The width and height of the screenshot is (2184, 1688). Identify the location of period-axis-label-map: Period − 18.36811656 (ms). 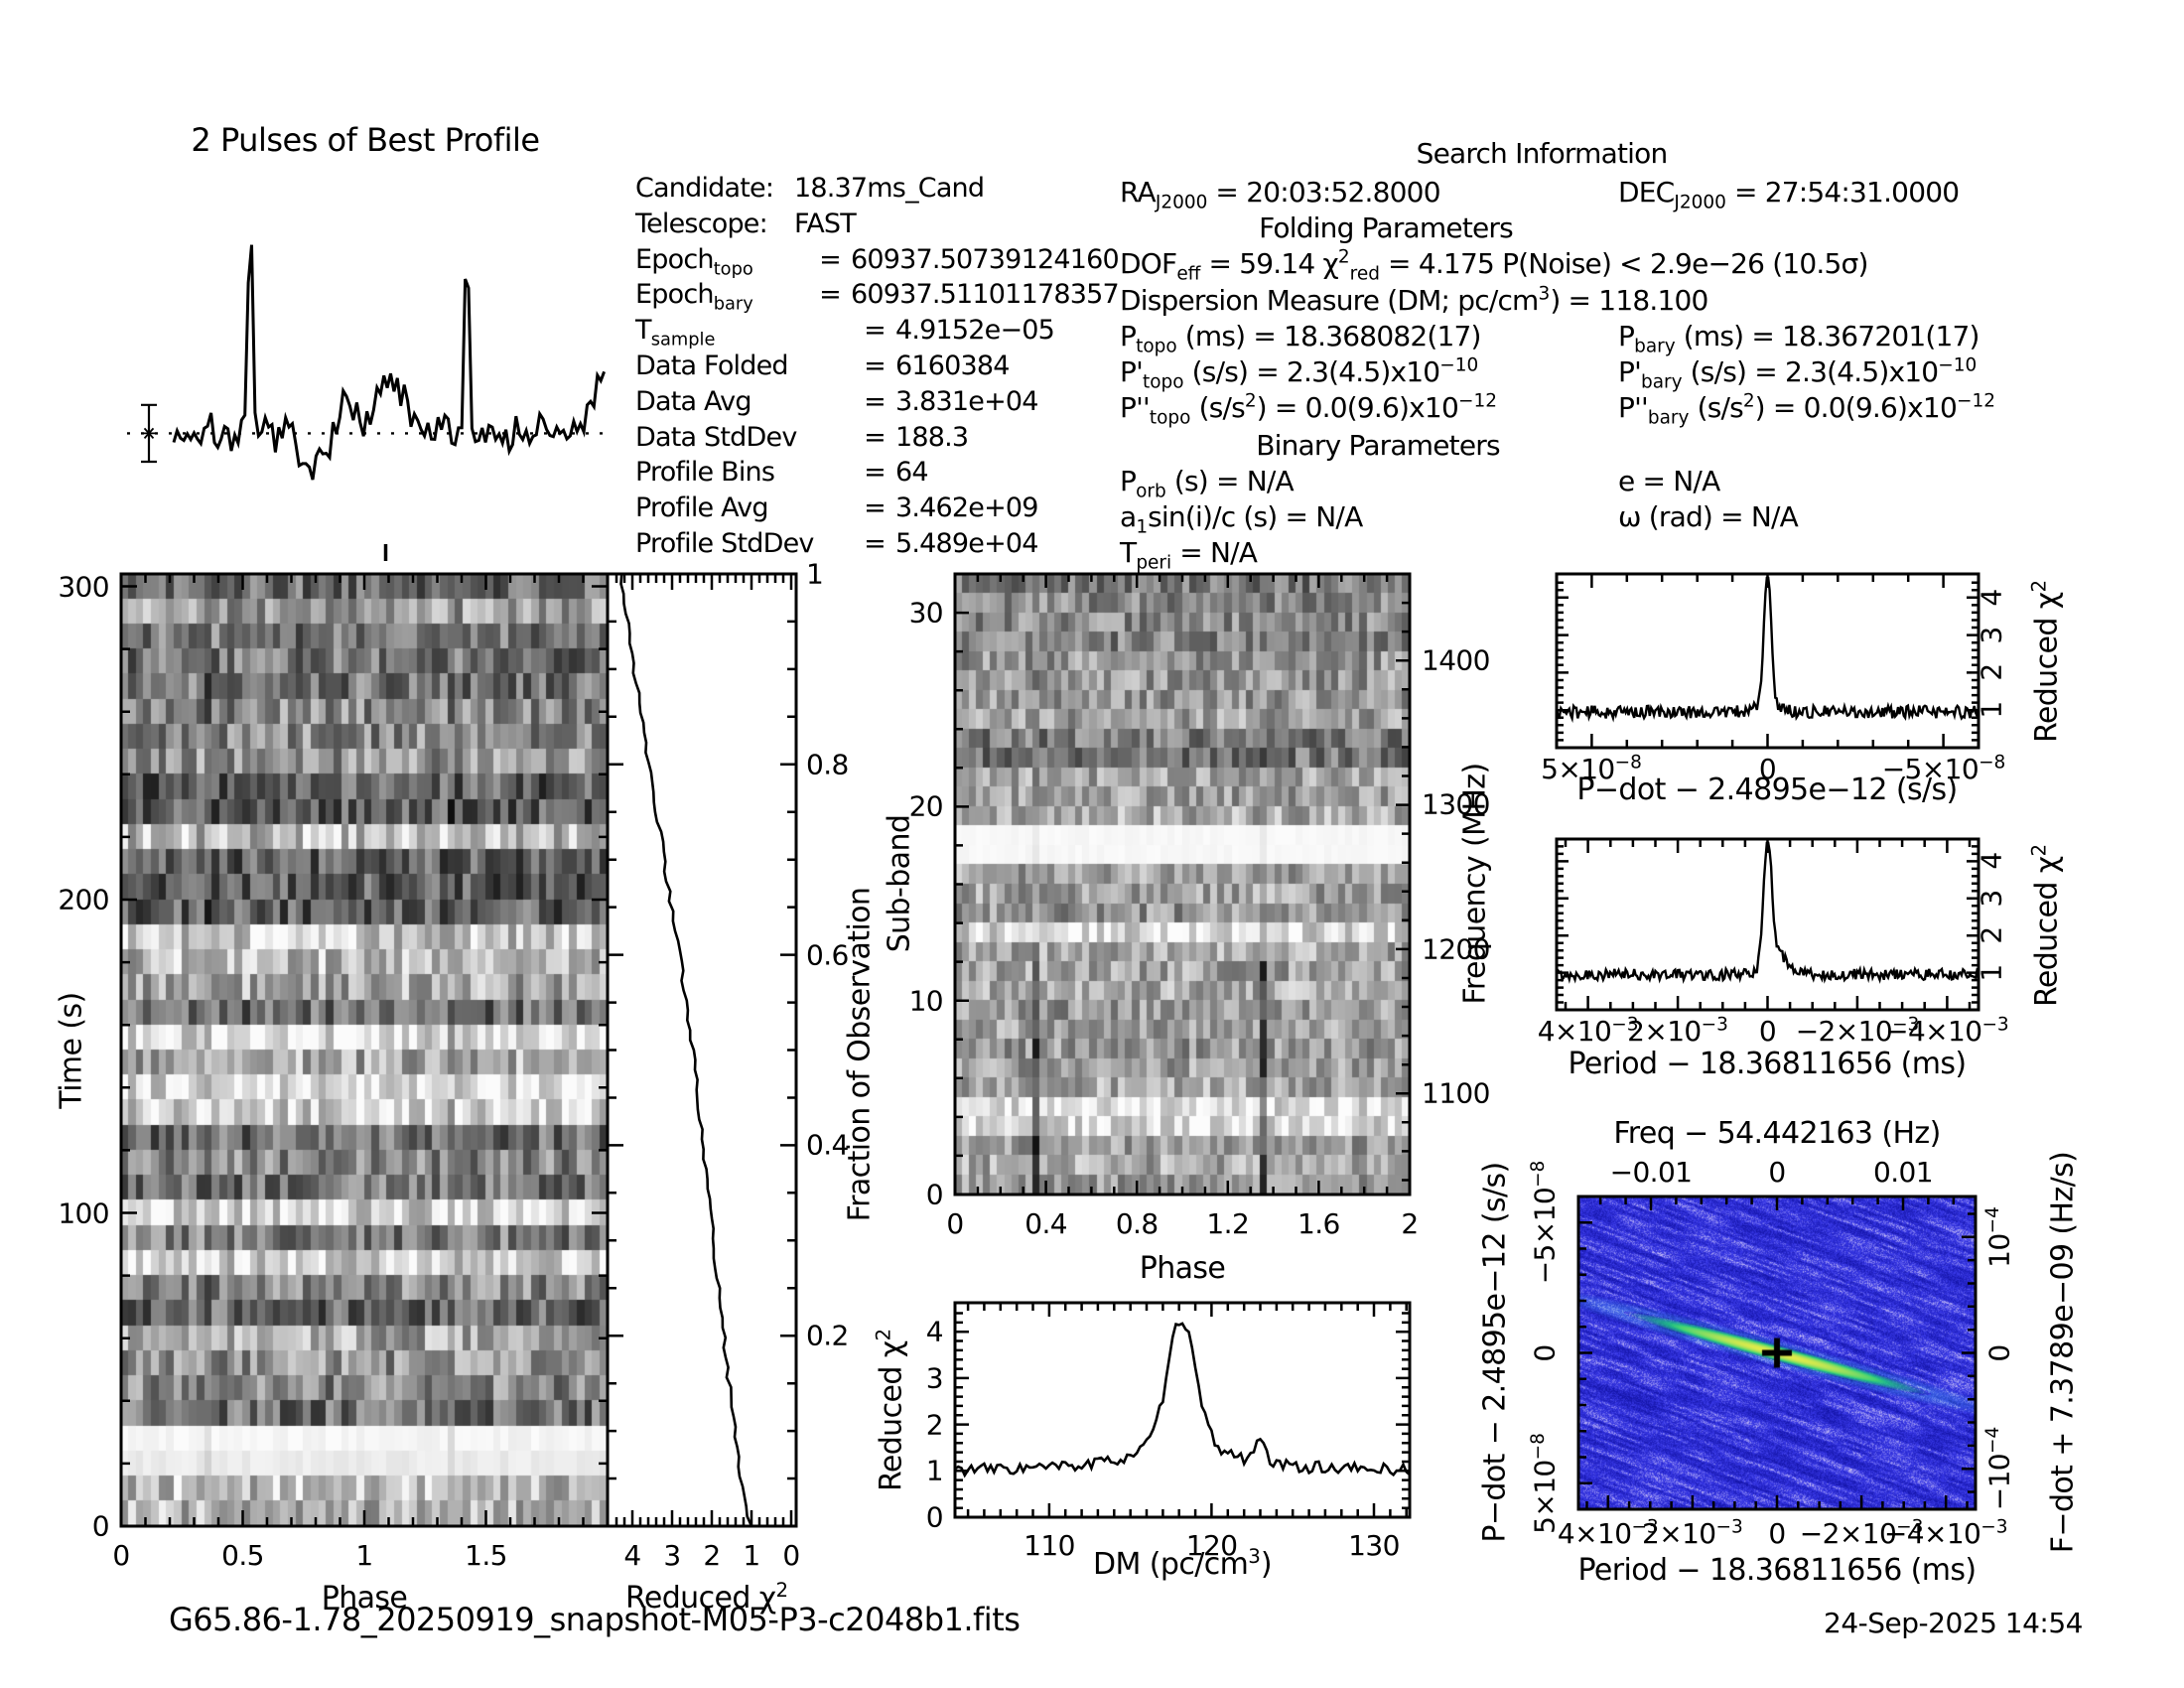
(1777, 1570).